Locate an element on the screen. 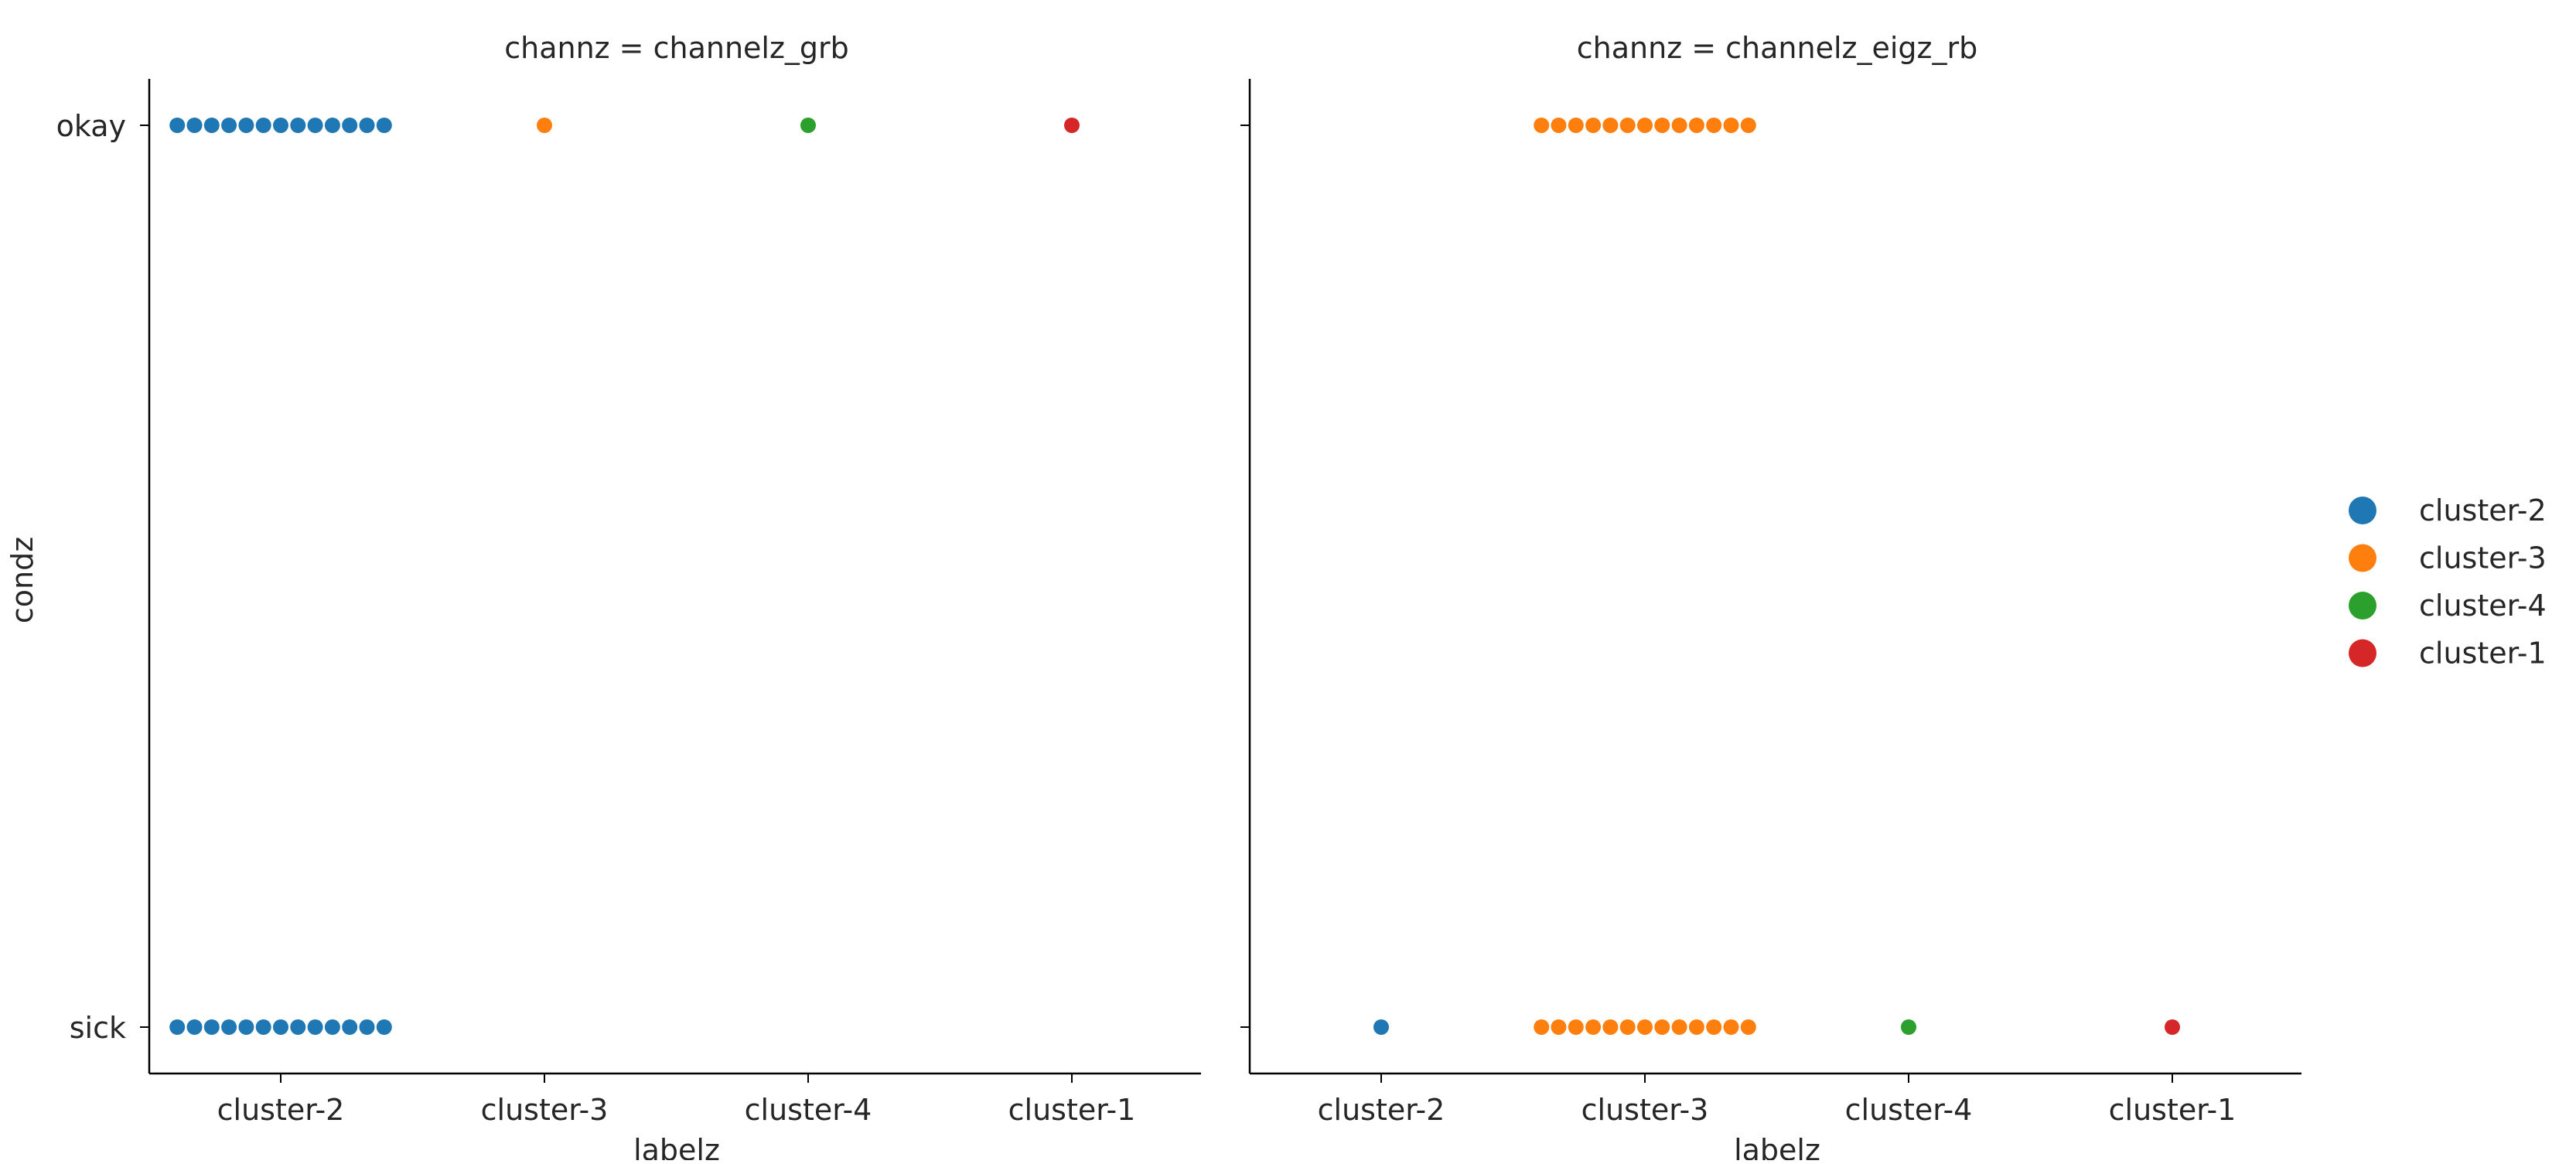 The image size is (2576, 1164). panel-title: channz = channelz_grb is located at coordinates (677, 48).